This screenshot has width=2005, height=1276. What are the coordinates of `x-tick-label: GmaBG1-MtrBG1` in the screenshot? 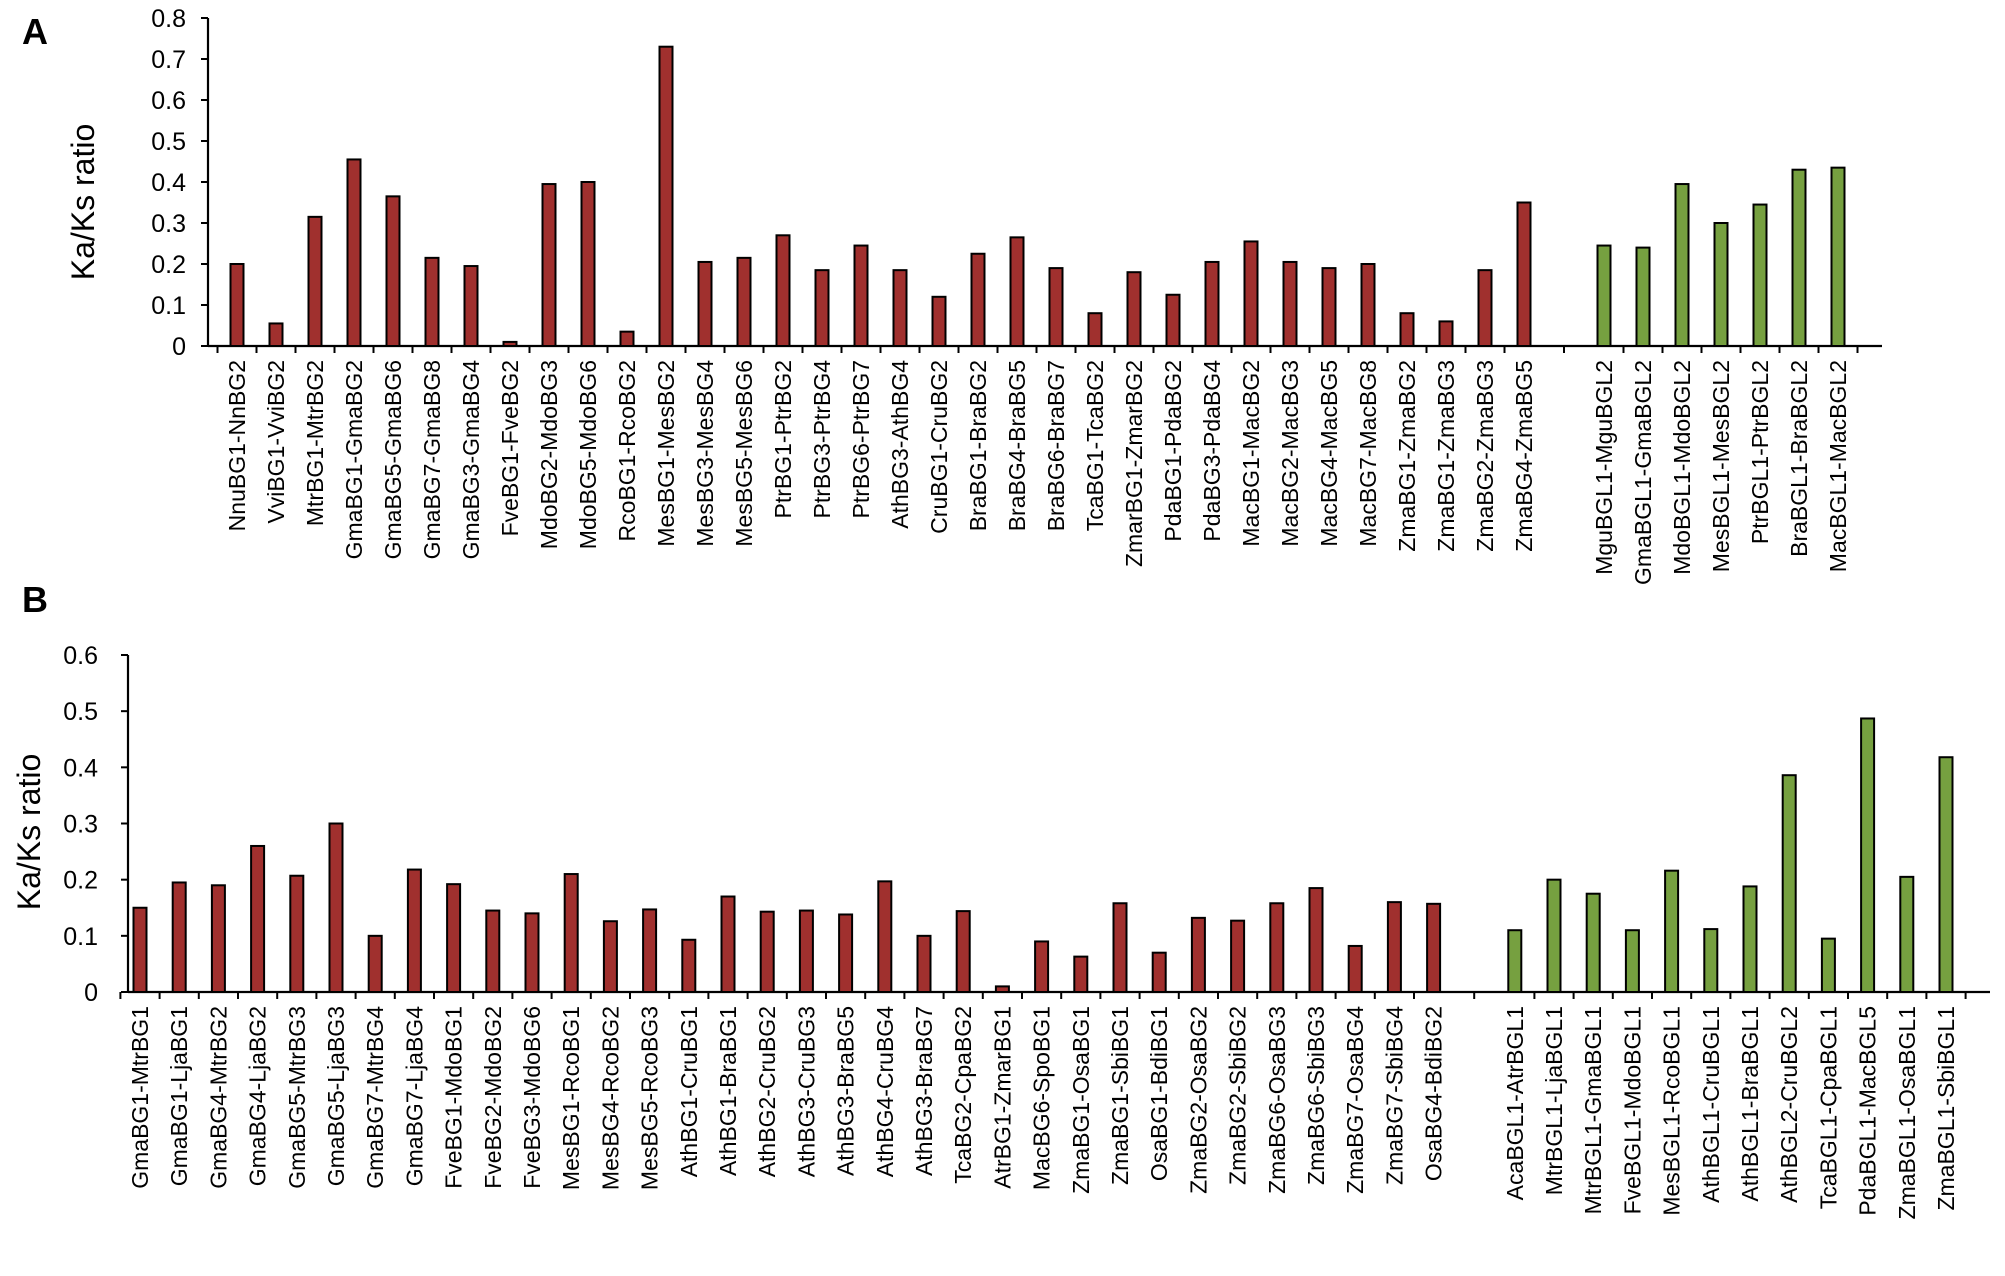 It's located at (140, 1097).